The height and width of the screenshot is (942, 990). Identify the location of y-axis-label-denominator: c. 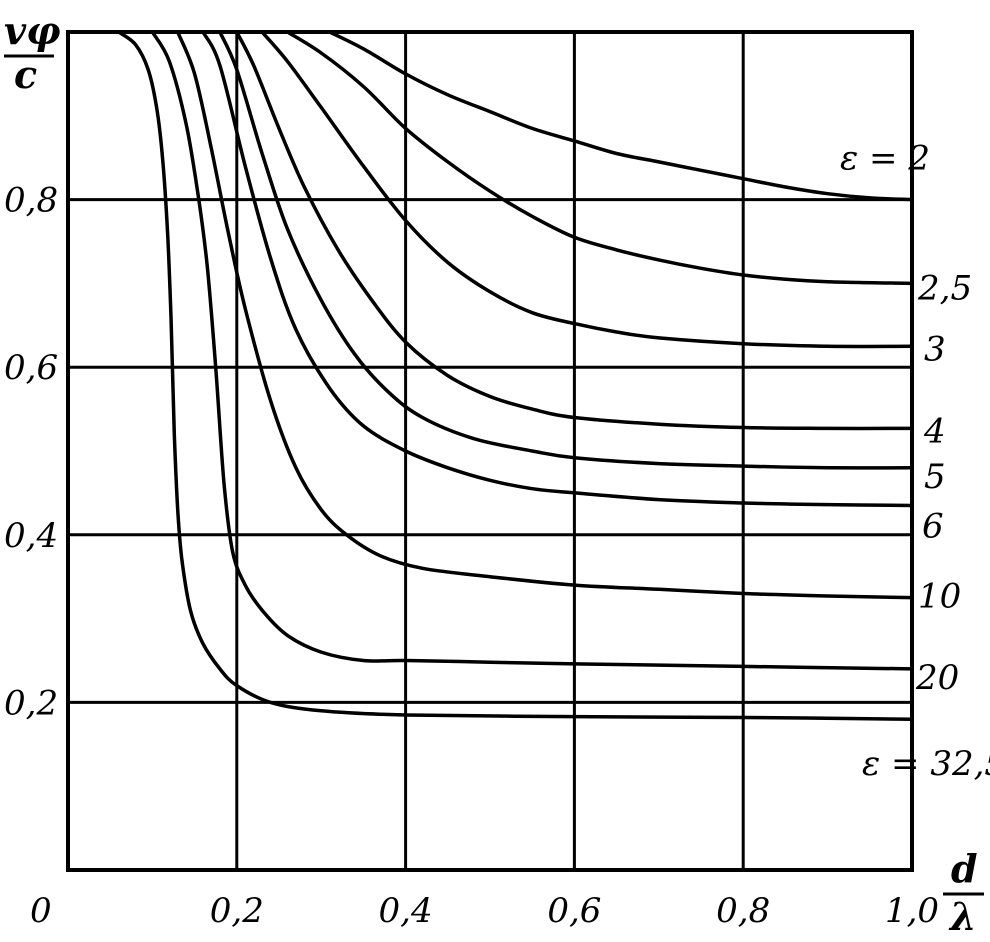
(25, 74).